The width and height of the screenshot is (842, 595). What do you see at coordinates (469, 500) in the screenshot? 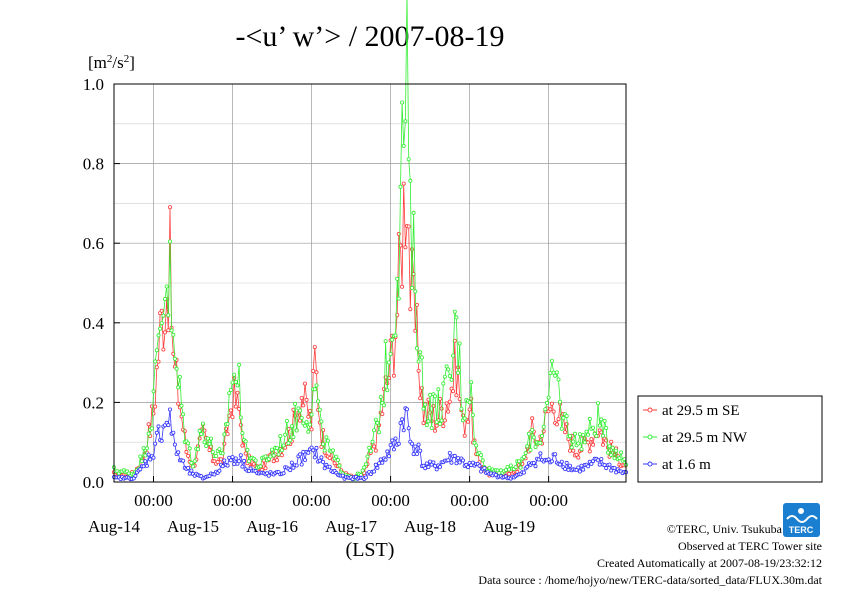
I see `x-tick-label: 00:00` at bounding box center [469, 500].